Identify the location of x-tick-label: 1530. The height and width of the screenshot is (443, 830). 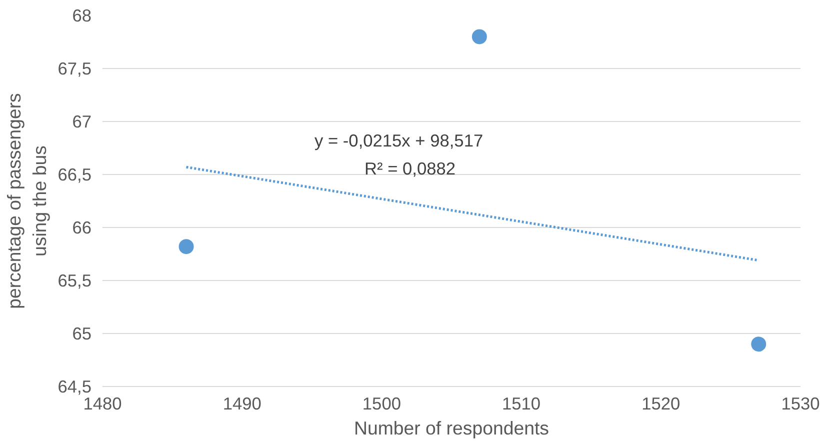
(800, 404).